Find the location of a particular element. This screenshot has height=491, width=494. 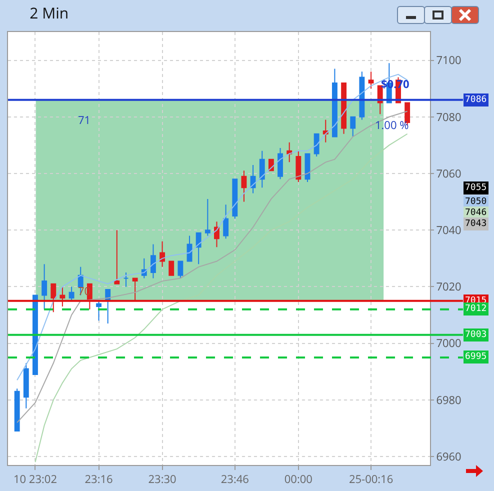

y-tick-label: 7060 is located at coordinates (449, 174).